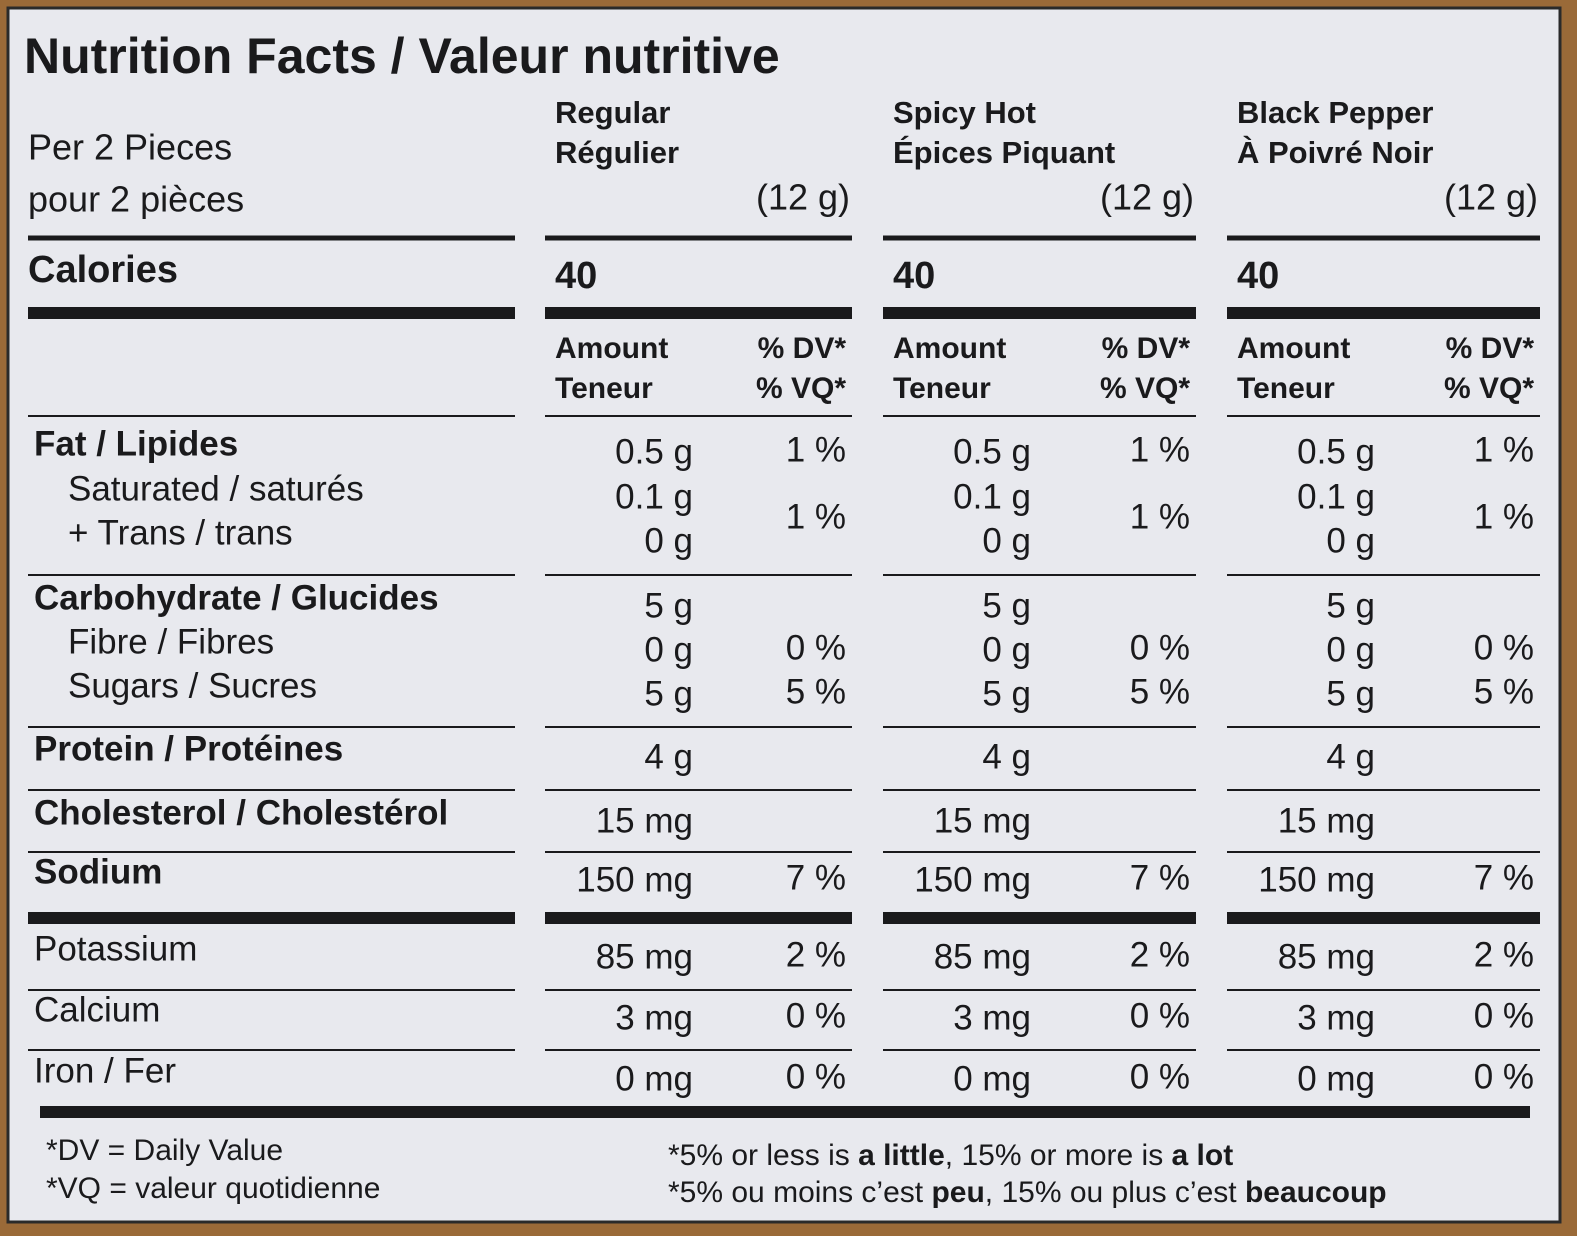 The height and width of the screenshot is (1236, 1577). I want to click on calories-label: Calories, so click(103, 270).